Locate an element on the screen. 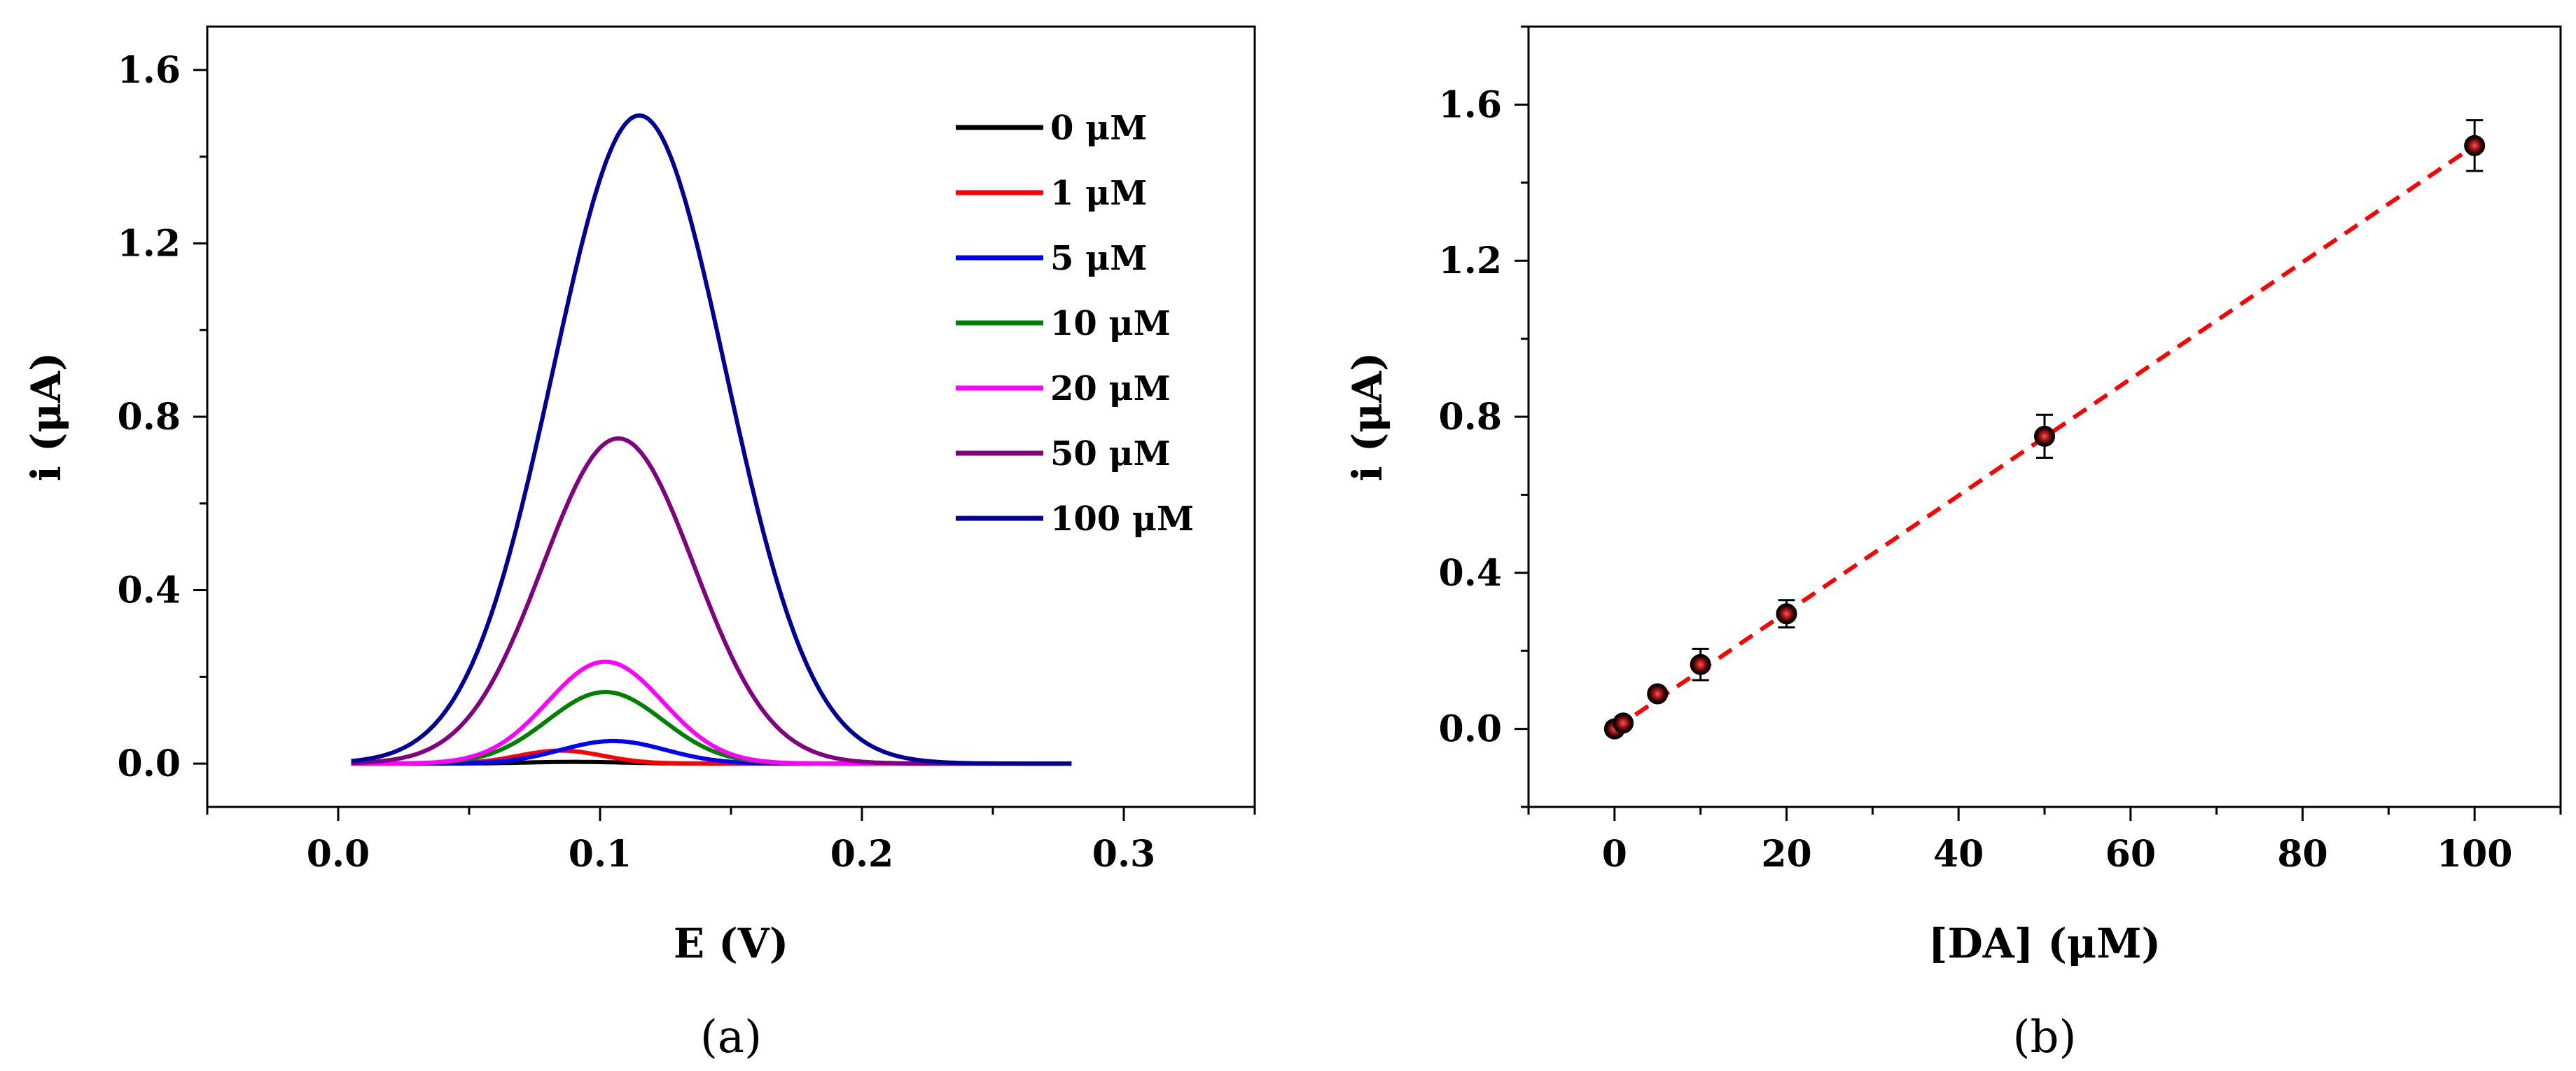 This screenshot has width=2576, height=1071. legend-entry: 50 μM is located at coordinates (1110, 454).